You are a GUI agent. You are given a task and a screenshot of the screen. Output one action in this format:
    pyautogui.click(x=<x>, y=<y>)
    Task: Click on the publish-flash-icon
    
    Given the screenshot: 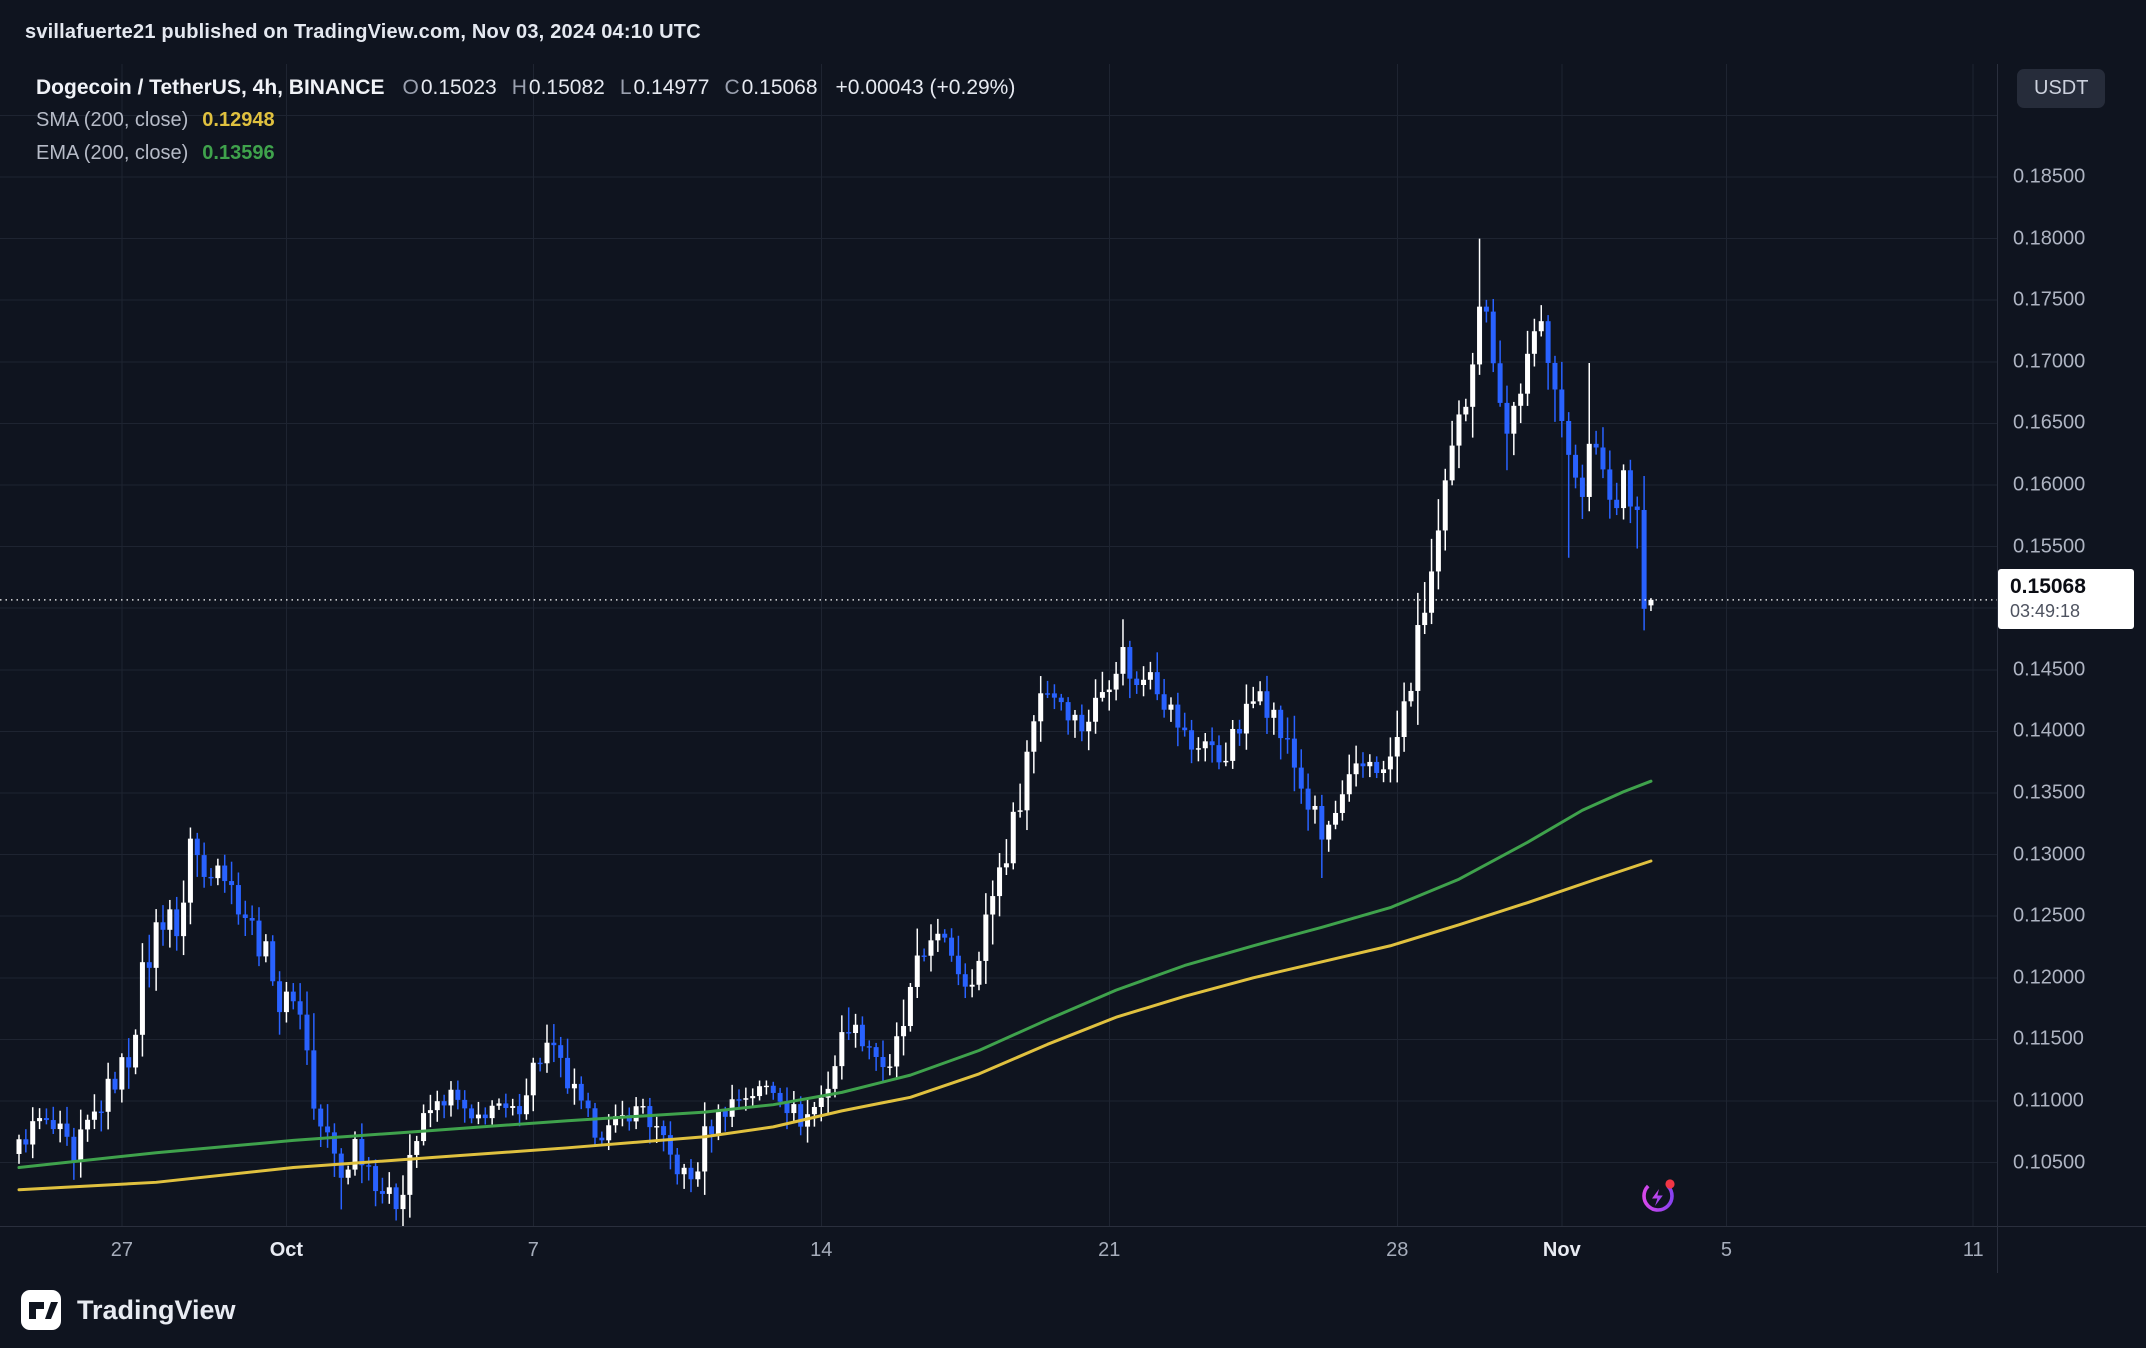 What is the action you would take?
    pyautogui.click(x=1659, y=1195)
    